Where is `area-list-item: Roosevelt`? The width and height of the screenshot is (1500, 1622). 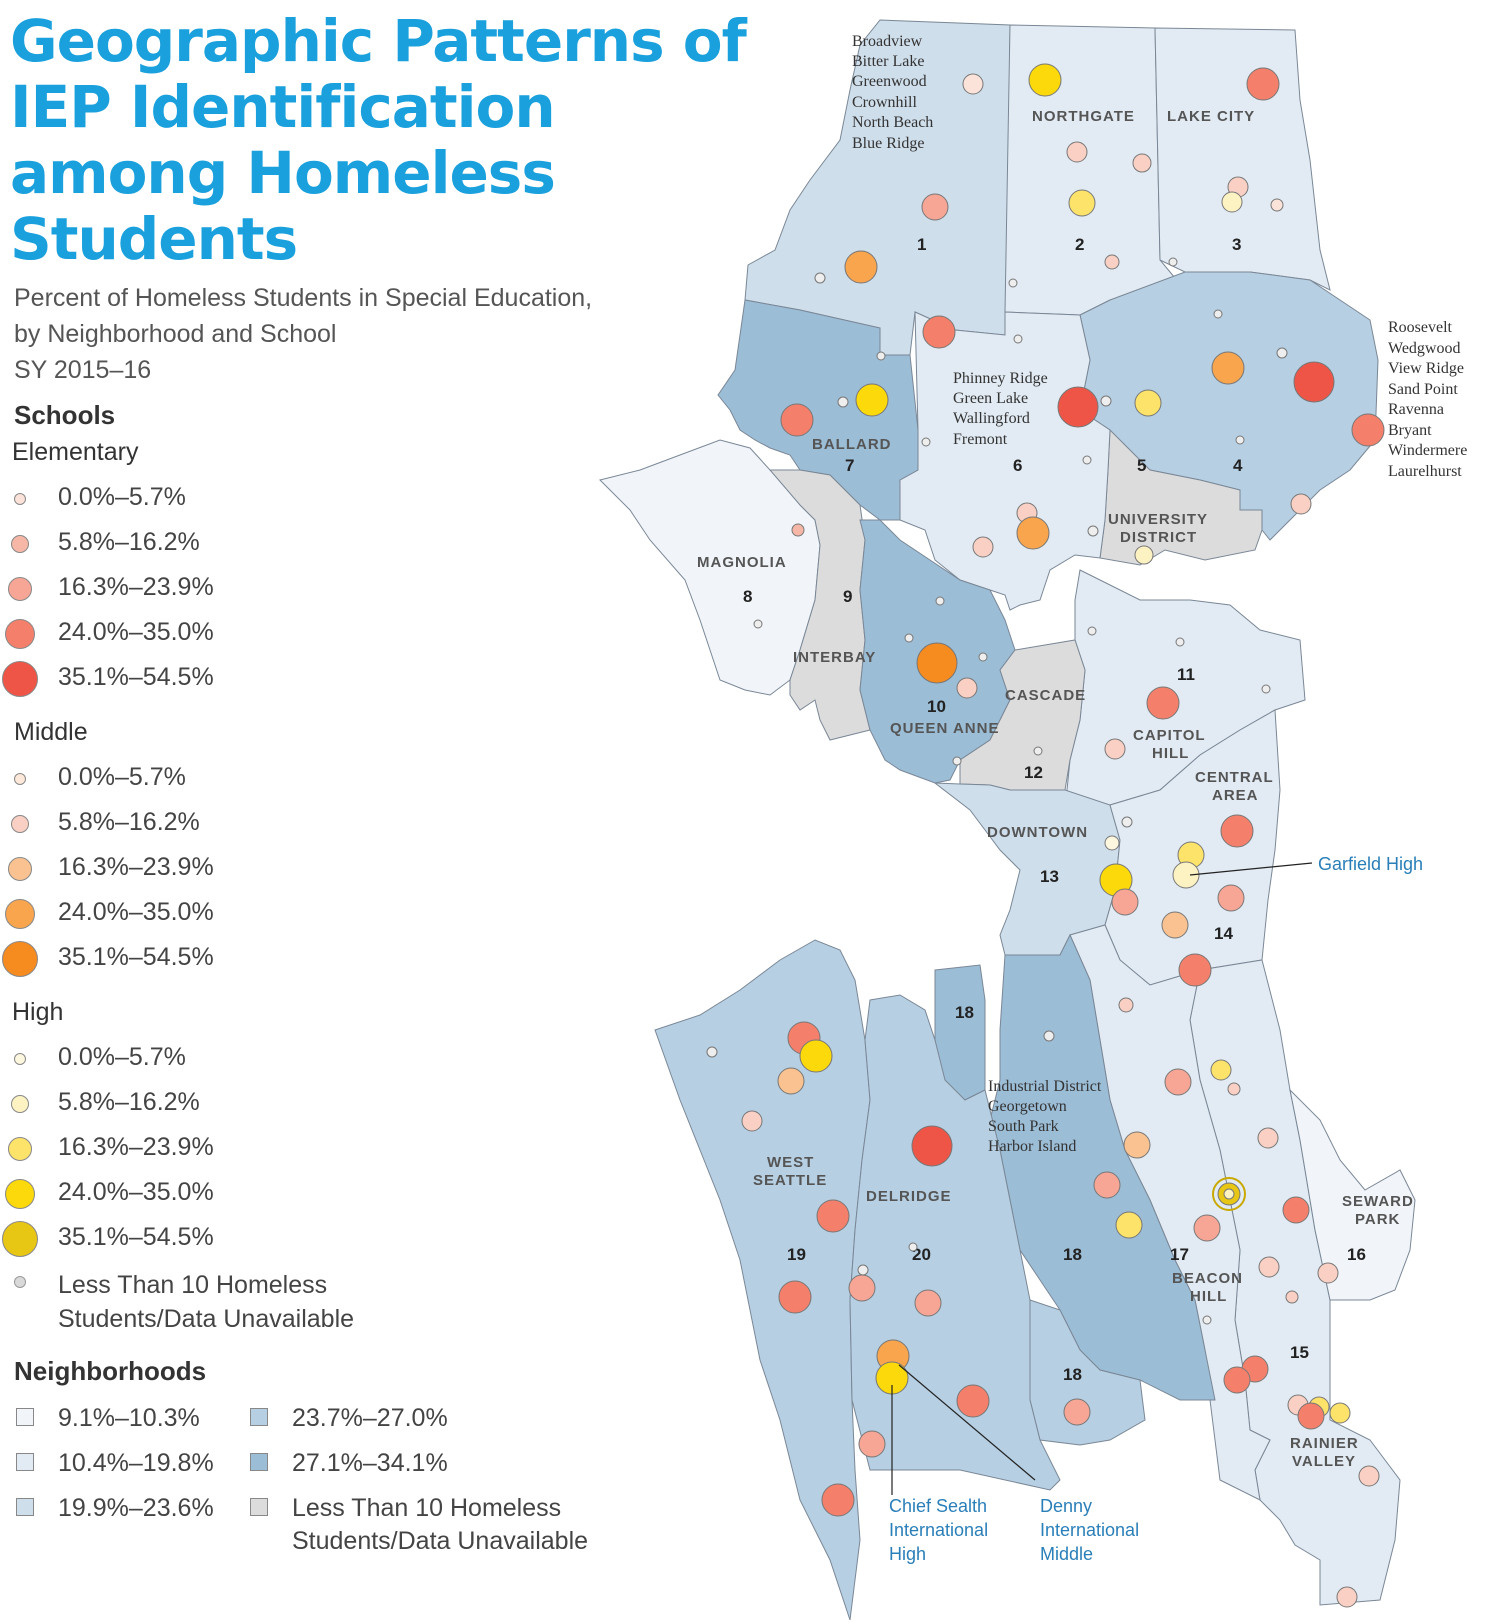
area-list-item: Roosevelt is located at coordinates (1420, 327).